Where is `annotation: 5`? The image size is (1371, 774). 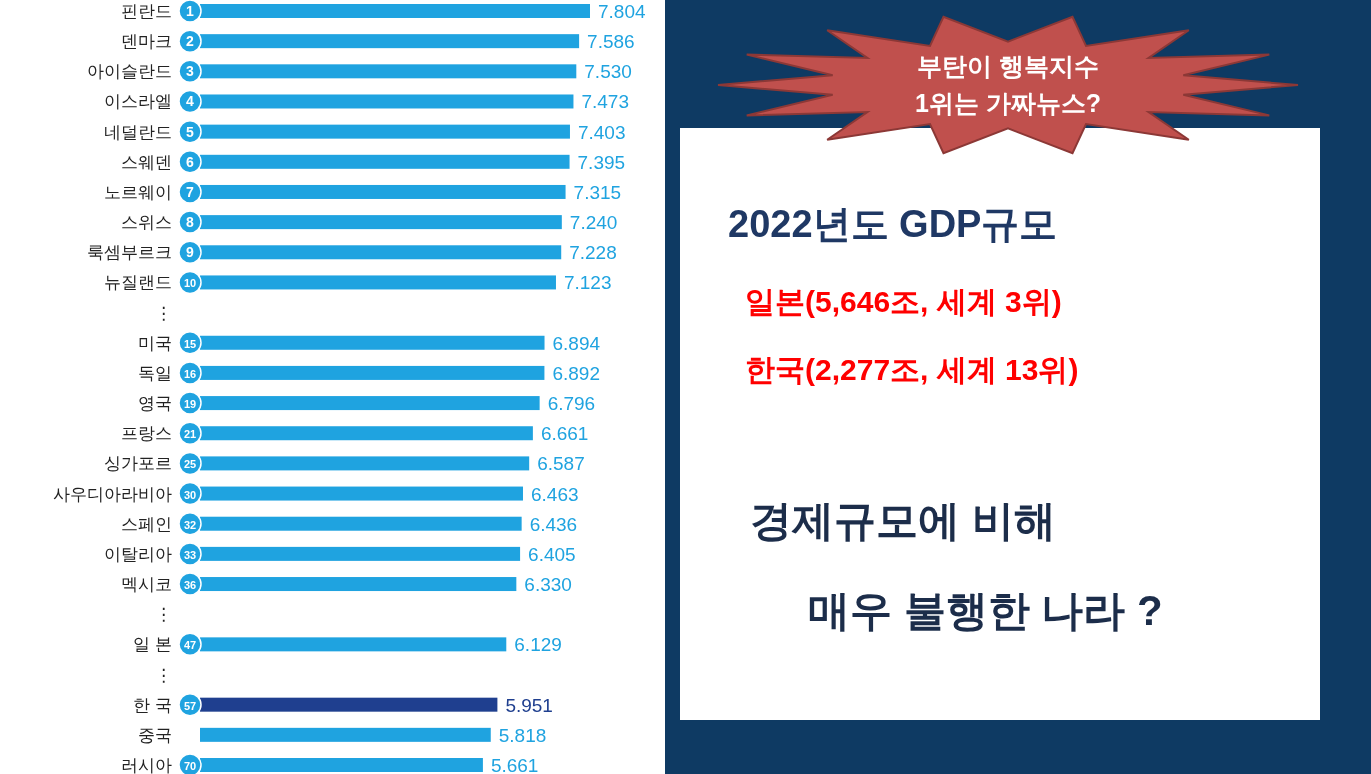
annotation: 5 is located at coordinates (190, 131).